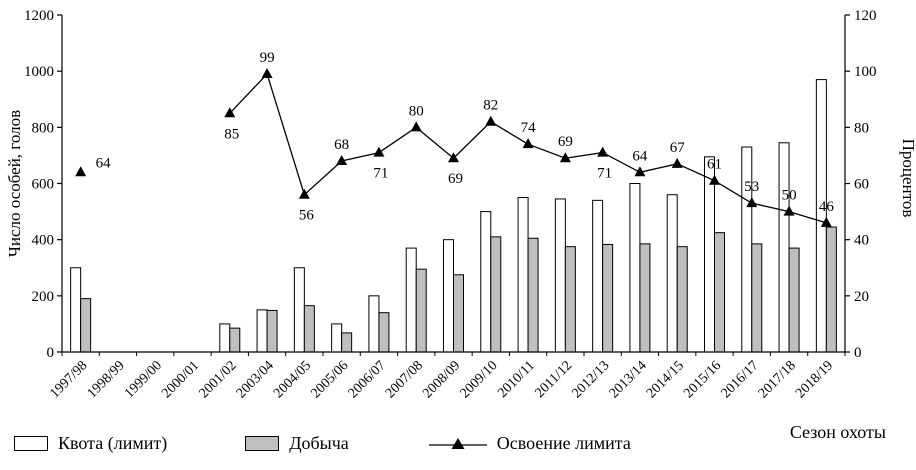  What do you see at coordinates (714, 165) in the screenshot?
I see `utilization-value-label: 61` at bounding box center [714, 165].